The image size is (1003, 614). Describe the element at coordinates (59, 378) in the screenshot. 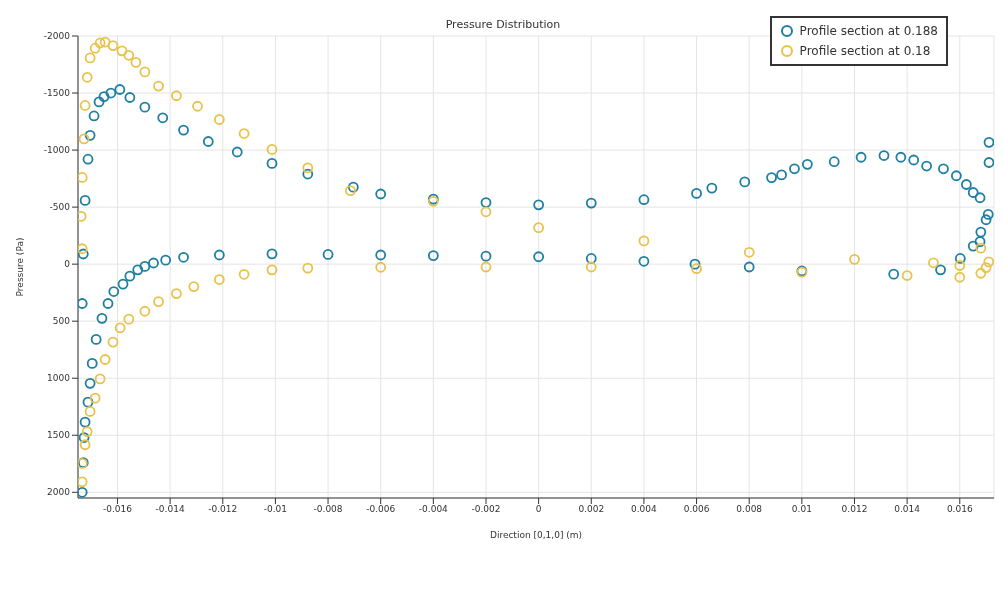

I see `y-tick-label: 1000` at that location.